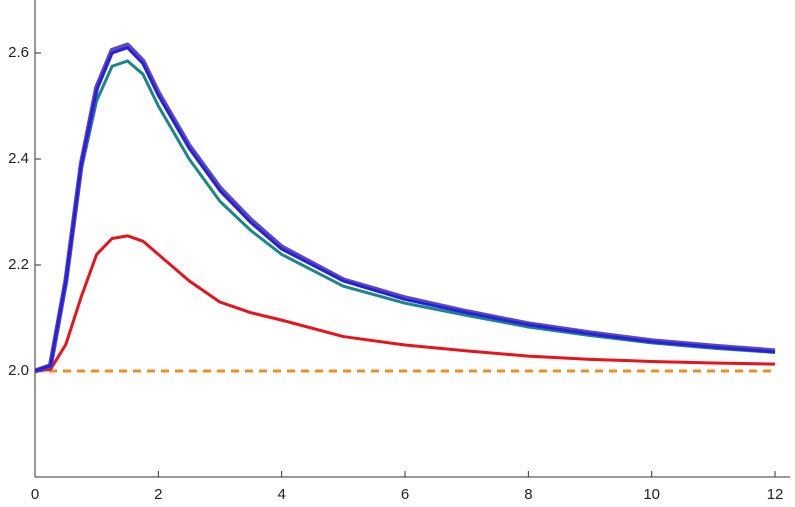  What do you see at coordinates (282, 494) in the screenshot?
I see `x-tick-label: 4` at bounding box center [282, 494].